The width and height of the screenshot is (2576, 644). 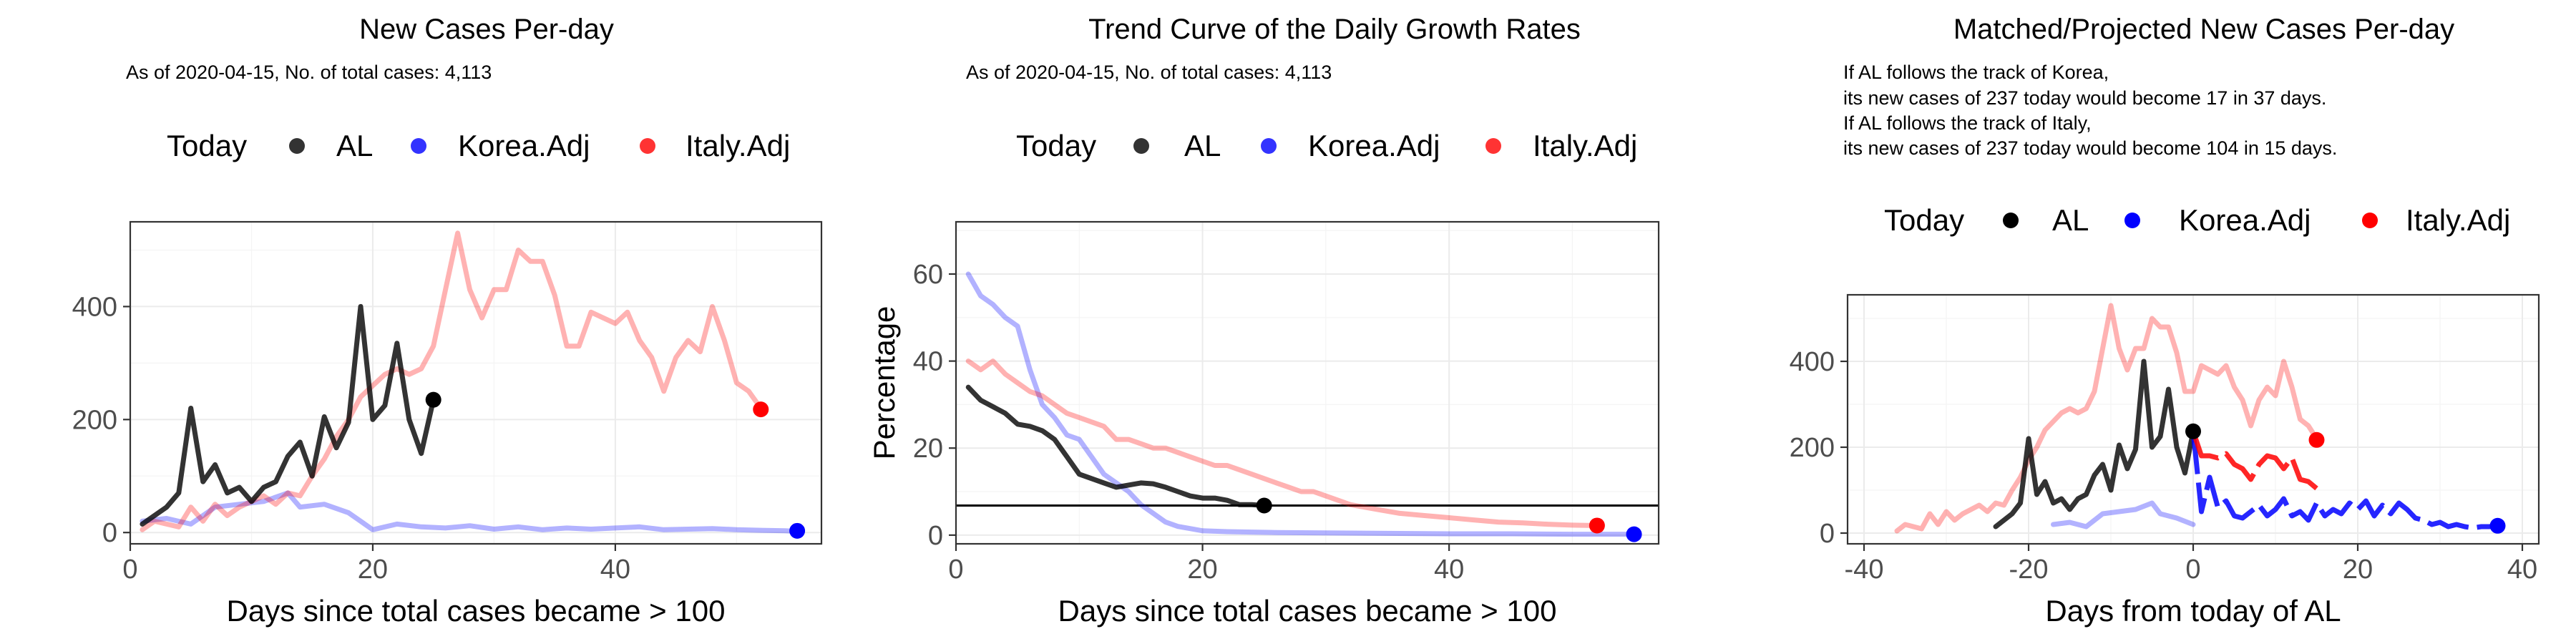 I want to click on chart-title: Matched/Projected New Cases Per-day, so click(x=2203, y=29).